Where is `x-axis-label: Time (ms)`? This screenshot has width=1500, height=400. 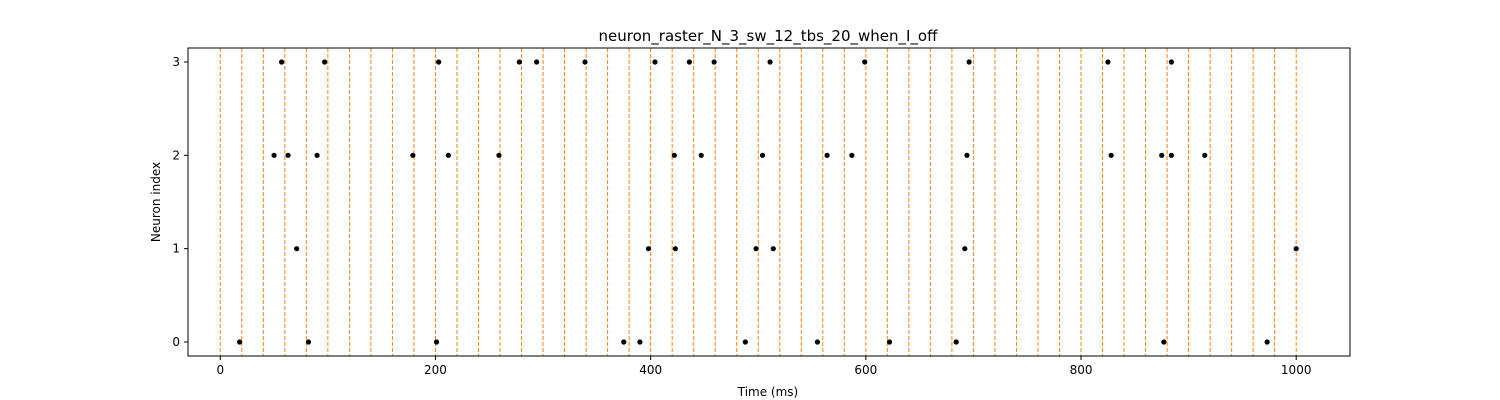
x-axis-label: Time (ms) is located at coordinates (768, 392).